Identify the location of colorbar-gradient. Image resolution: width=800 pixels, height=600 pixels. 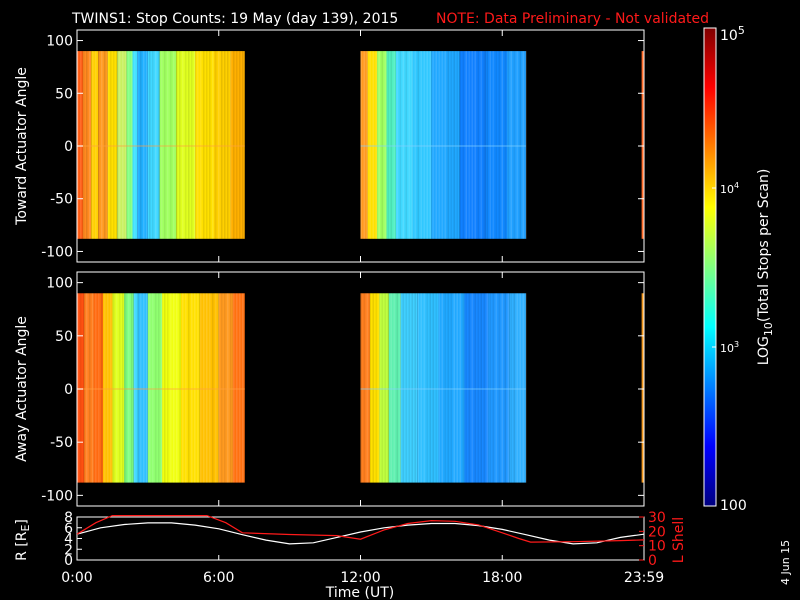
(710, 267).